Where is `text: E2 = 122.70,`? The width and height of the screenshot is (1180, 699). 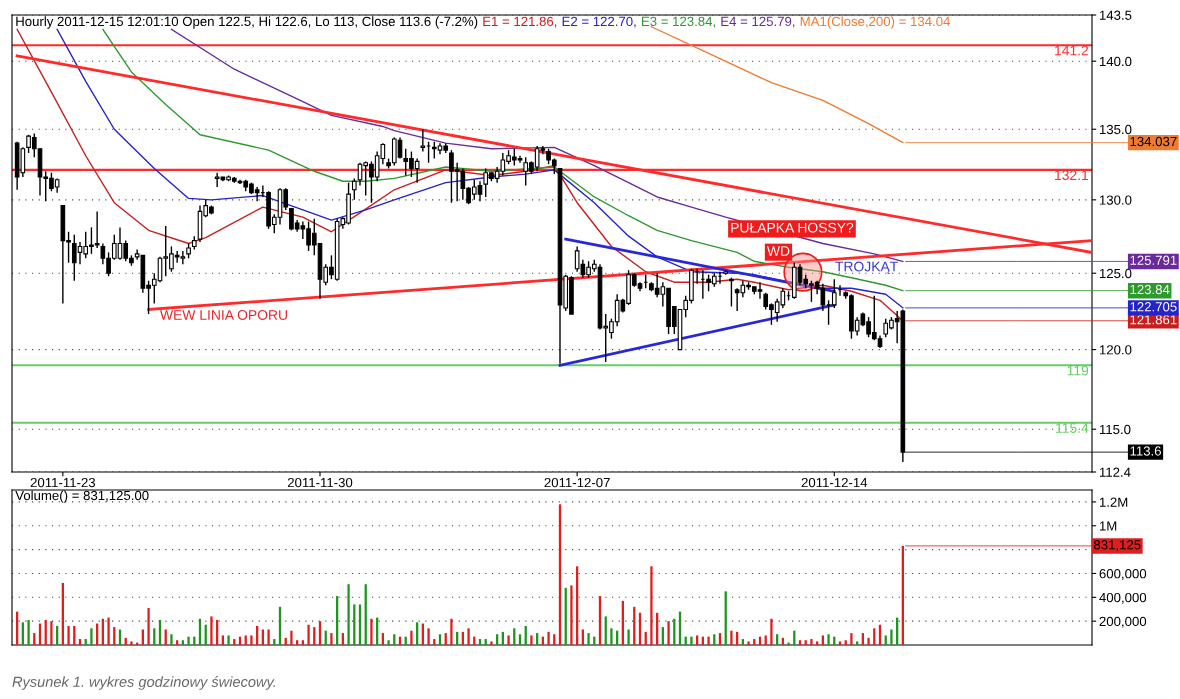
text: E2 = 122.70, is located at coordinates (599, 22).